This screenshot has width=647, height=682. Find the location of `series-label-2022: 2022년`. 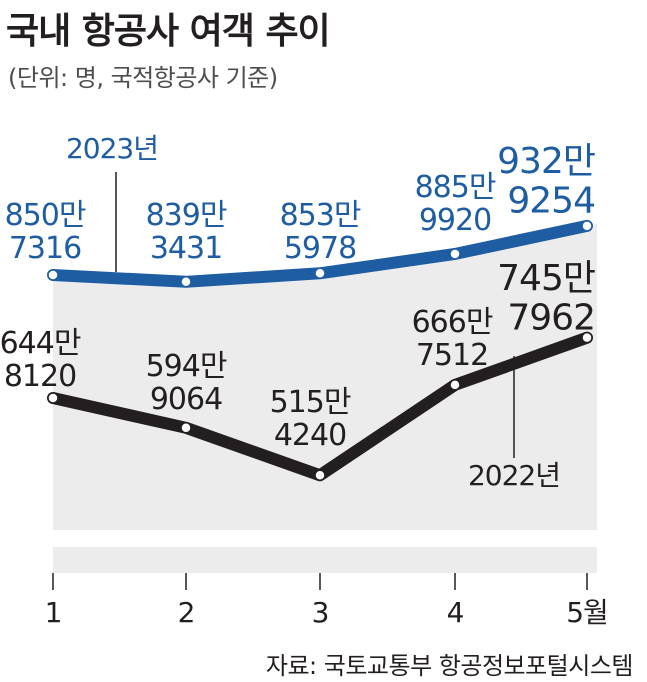

series-label-2022: 2022년 is located at coordinates (514, 475).